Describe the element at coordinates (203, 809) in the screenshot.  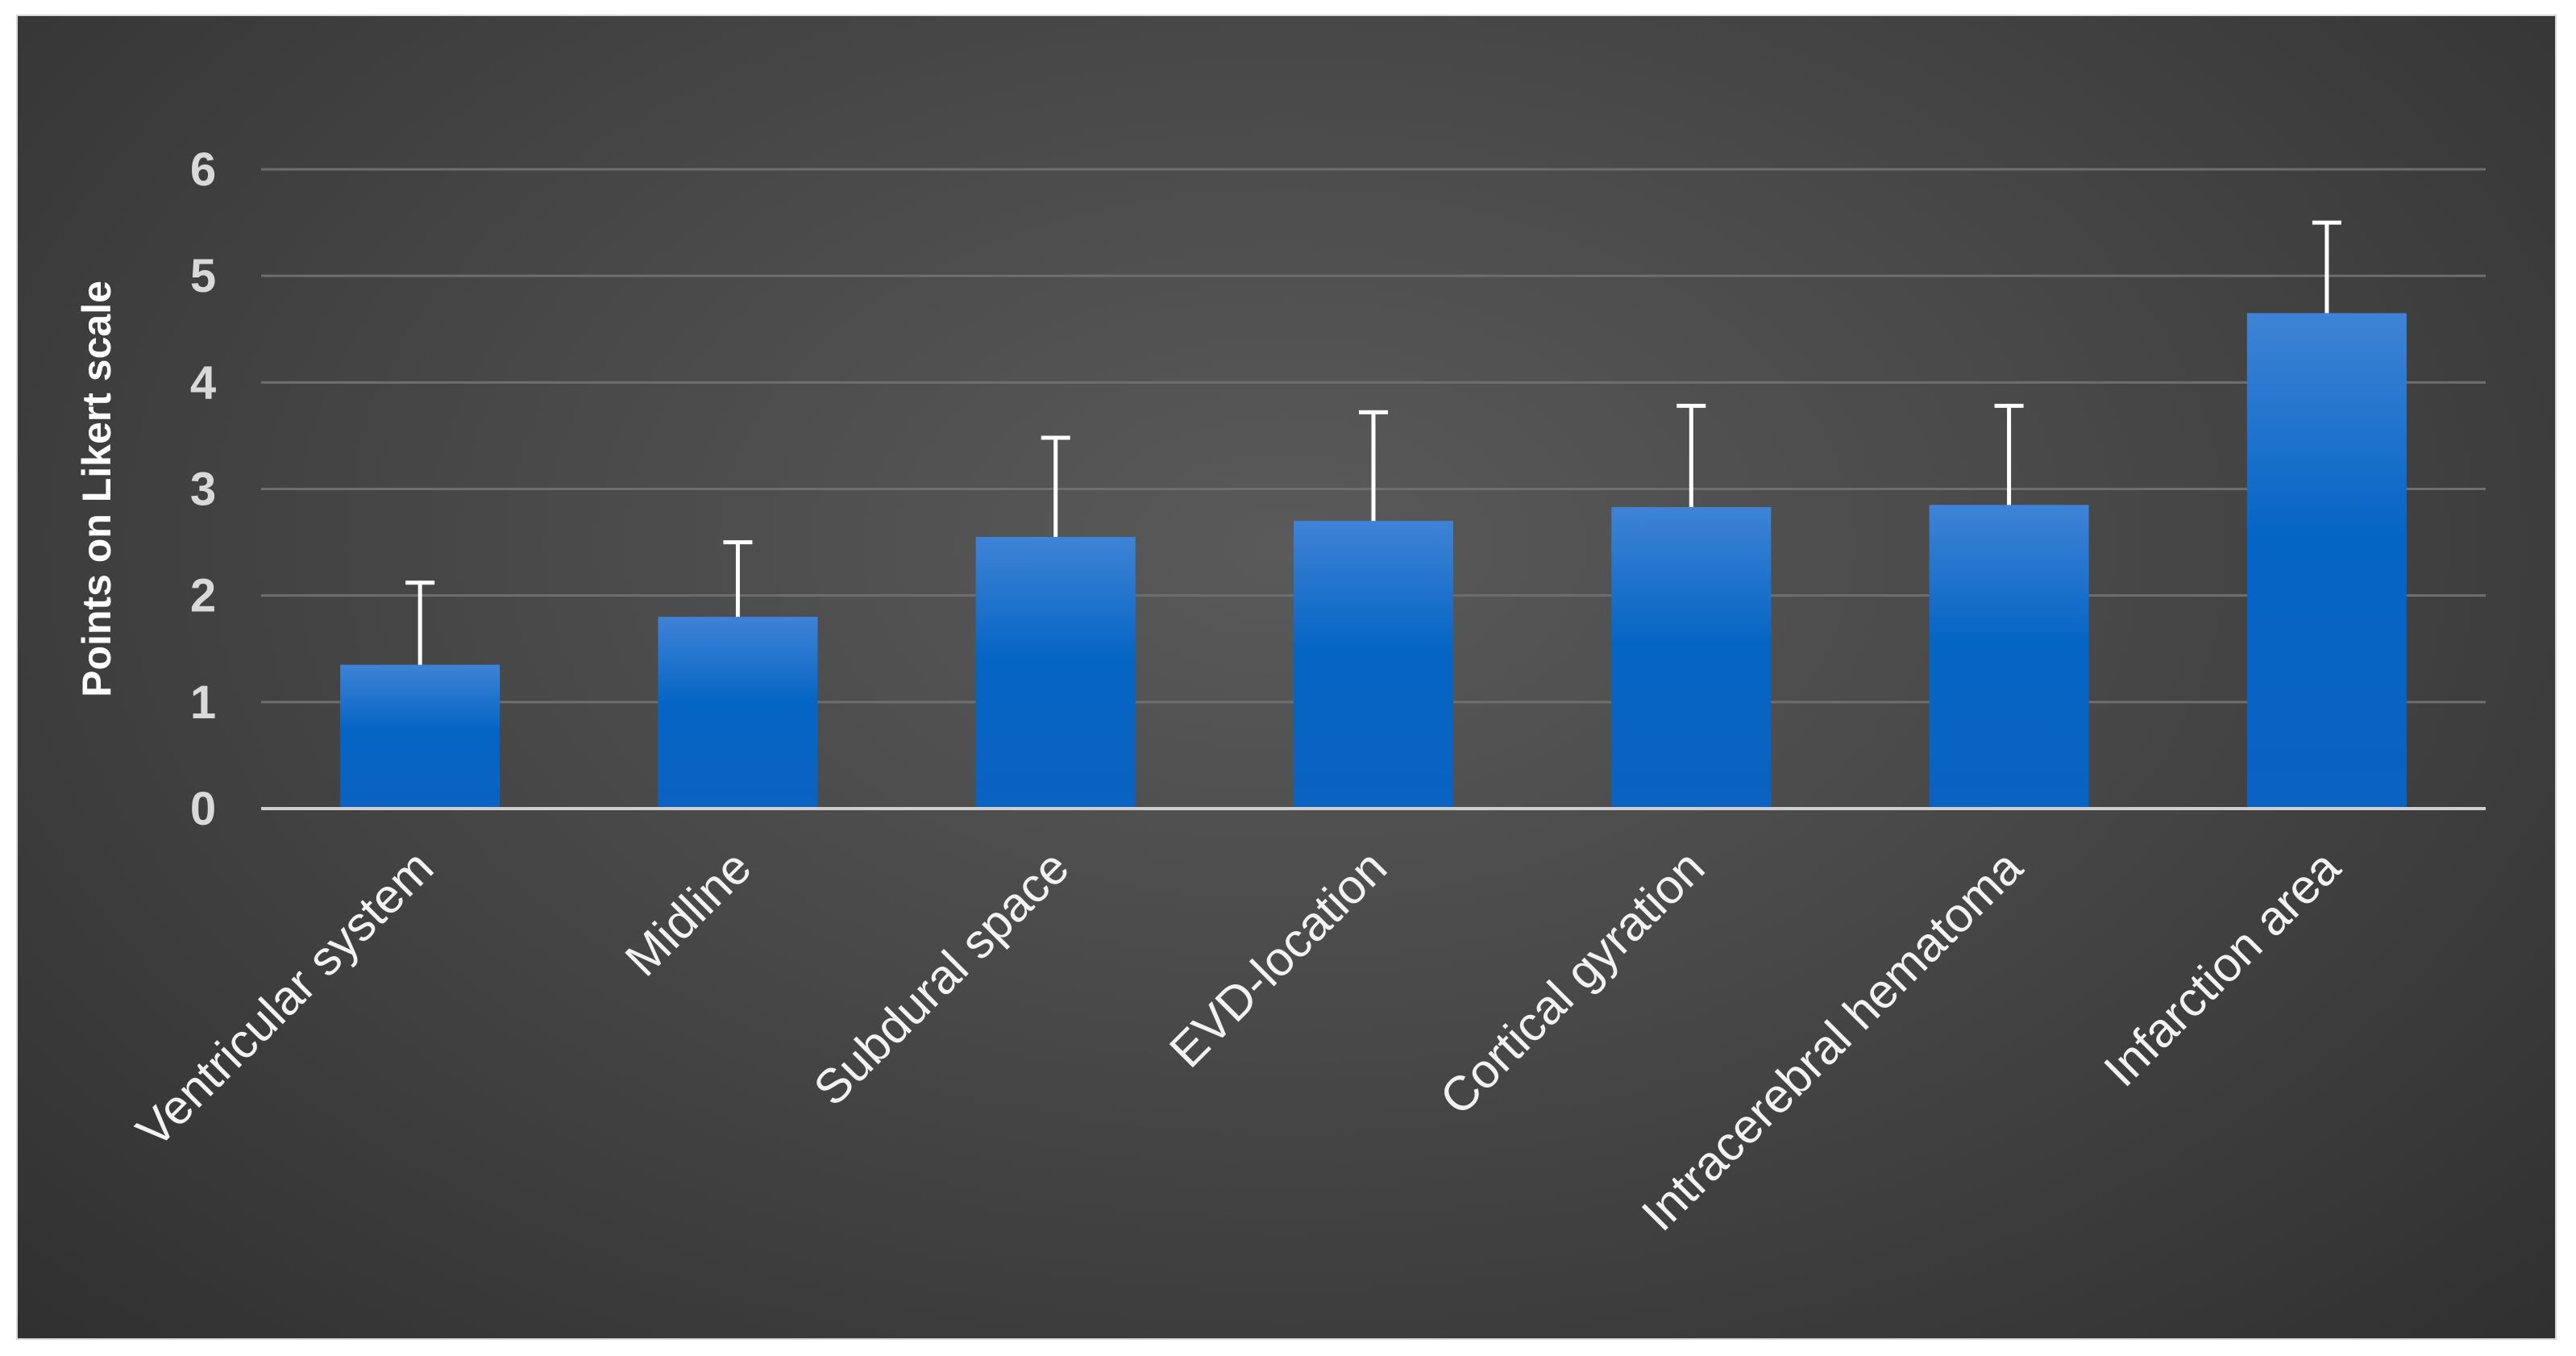
I see `y-tick-label-0: 0` at that location.